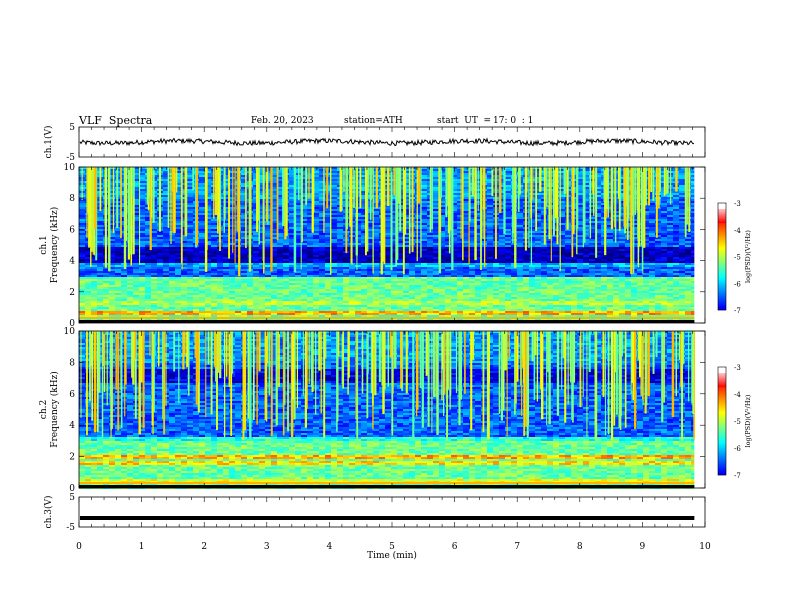 The height and width of the screenshot is (612, 792). What do you see at coordinates (70, 332) in the screenshot?
I see `ytick-label-ch2-spectrogram-10: 10` at bounding box center [70, 332].